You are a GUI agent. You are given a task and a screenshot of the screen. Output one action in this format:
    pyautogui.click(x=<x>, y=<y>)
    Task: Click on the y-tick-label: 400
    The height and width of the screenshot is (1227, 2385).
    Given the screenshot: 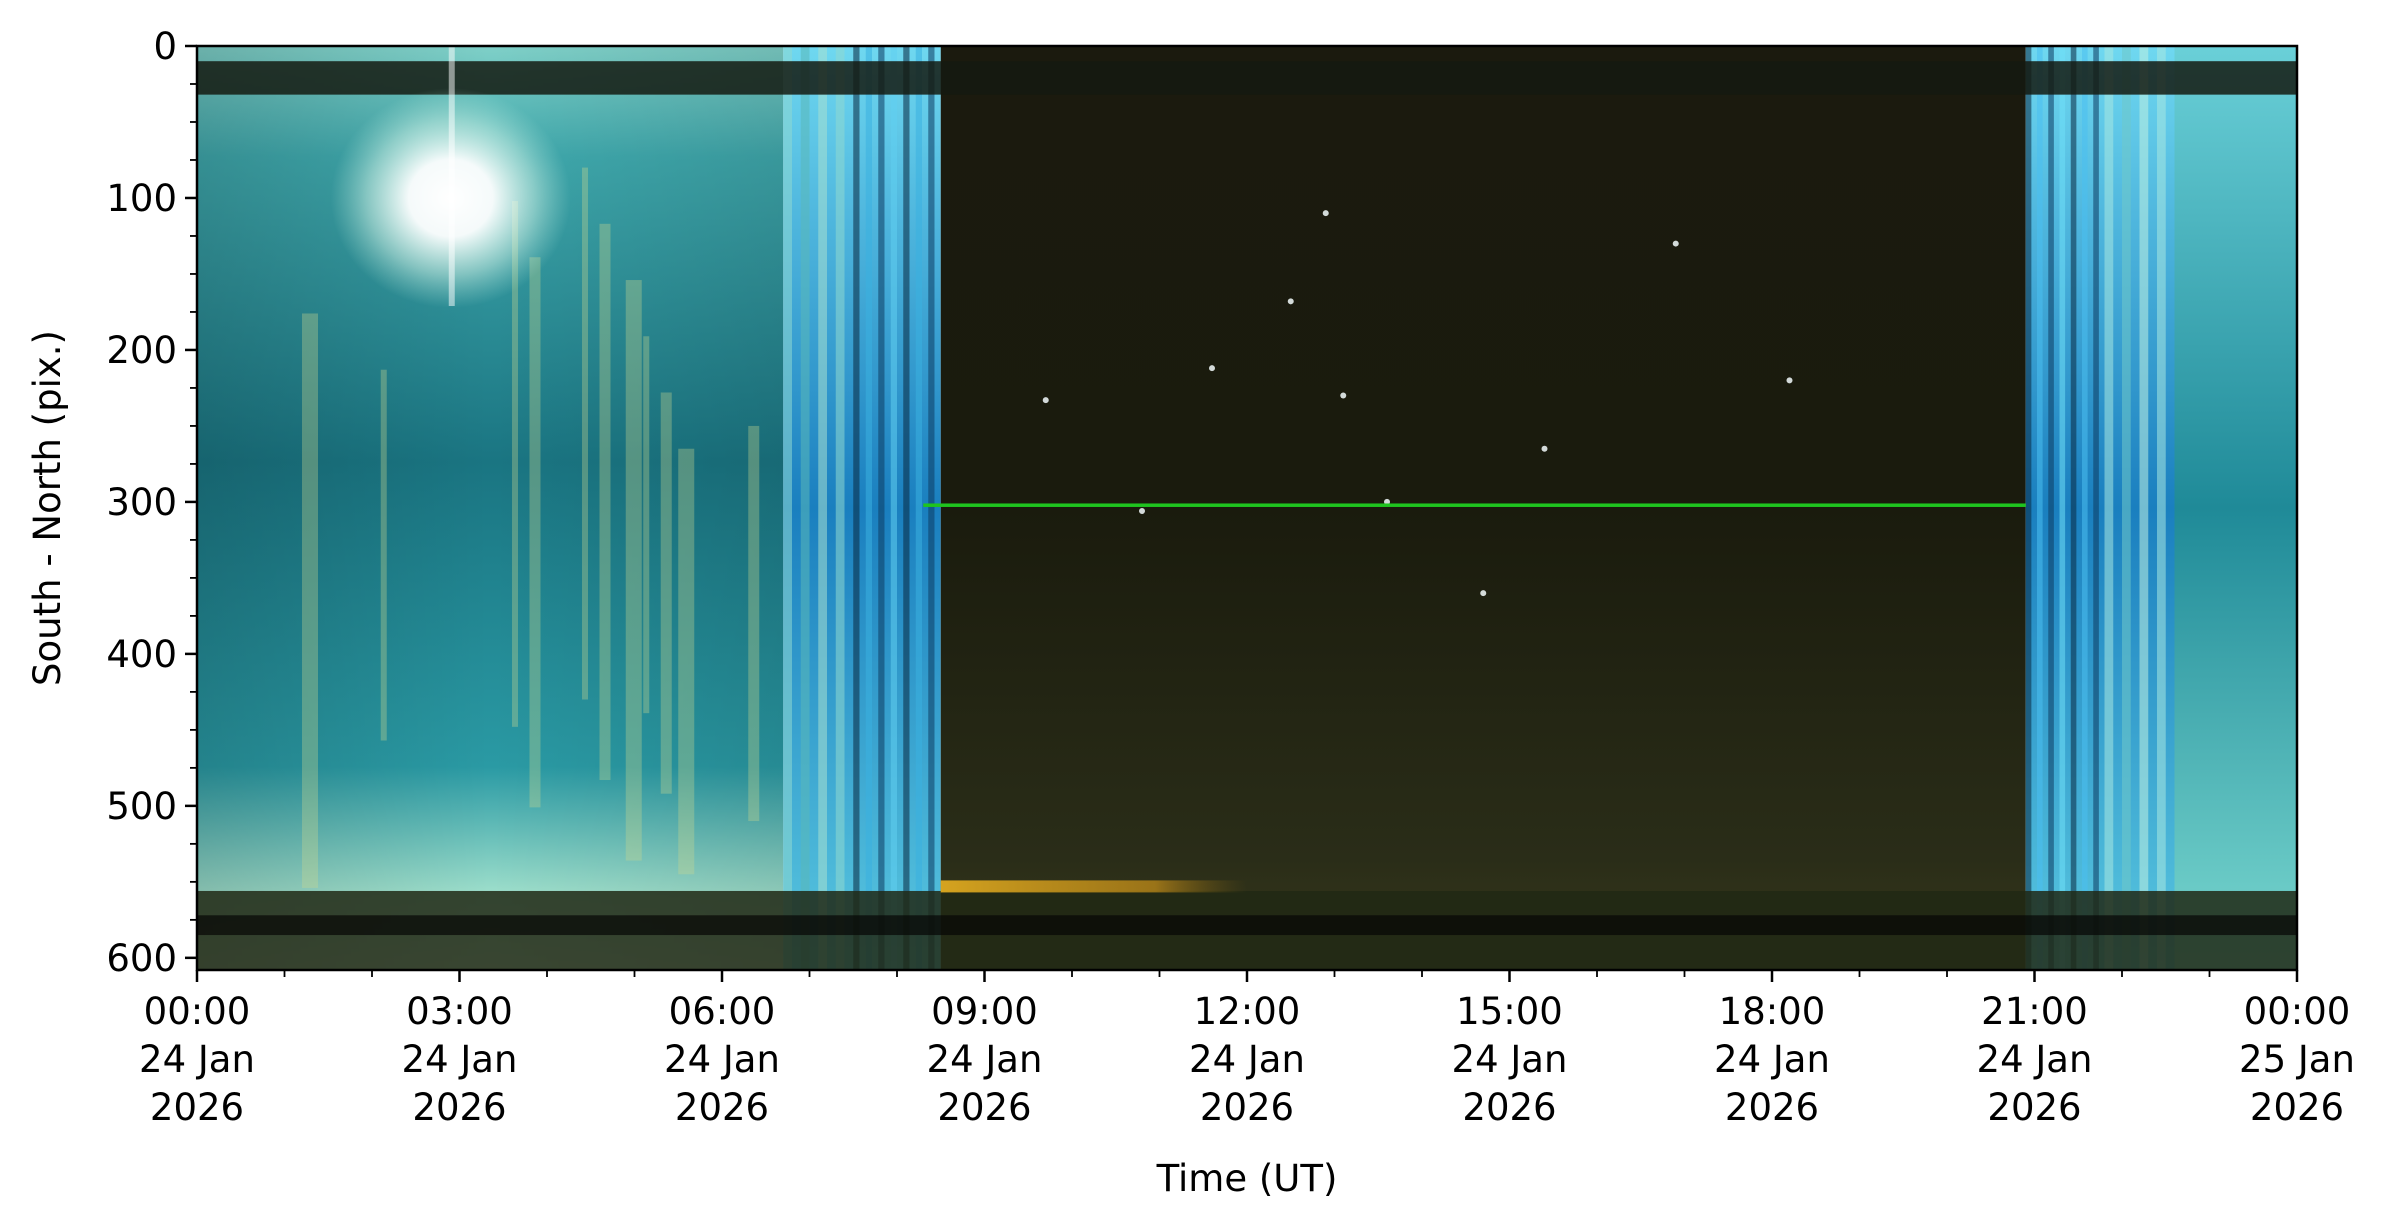 What is the action you would take?
    pyautogui.click(x=141, y=654)
    